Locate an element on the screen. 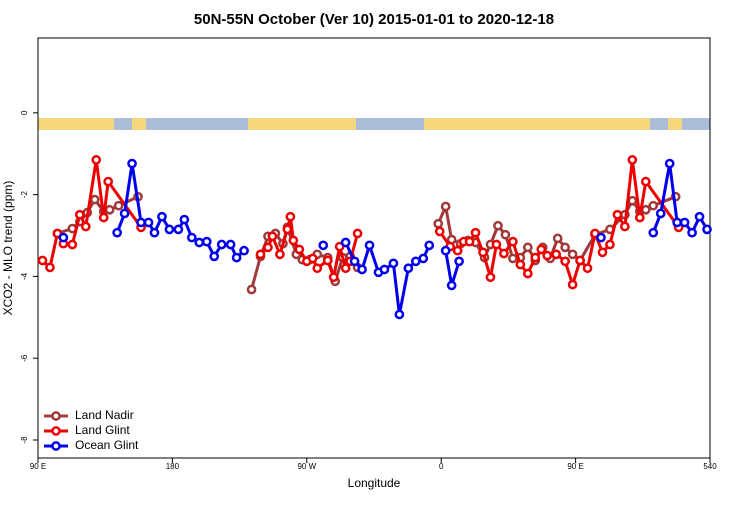  y-tick-label: -6 is located at coordinates (24, 358).